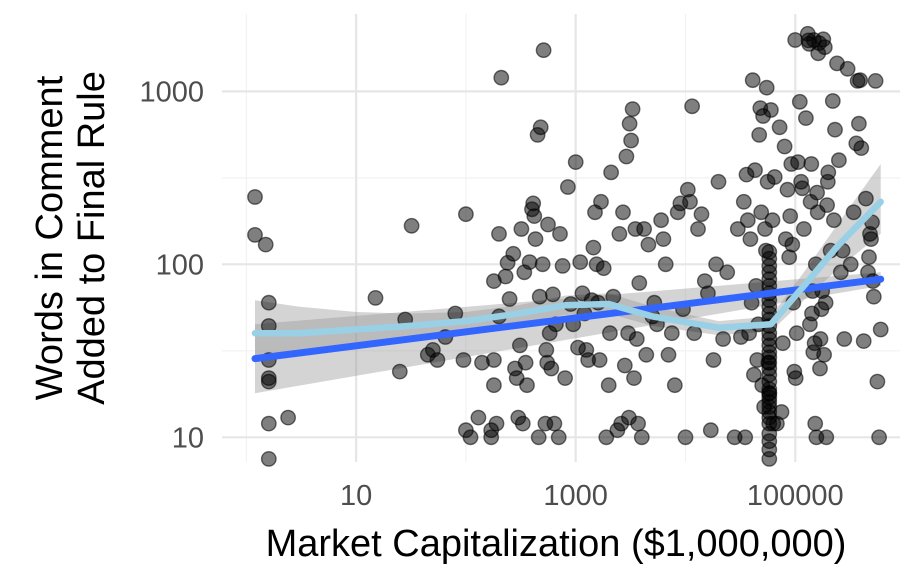 The height and width of the screenshot is (586, 910). I want to click on y-axis-title-line-2: Added to Final Rule, so click(92, 238).